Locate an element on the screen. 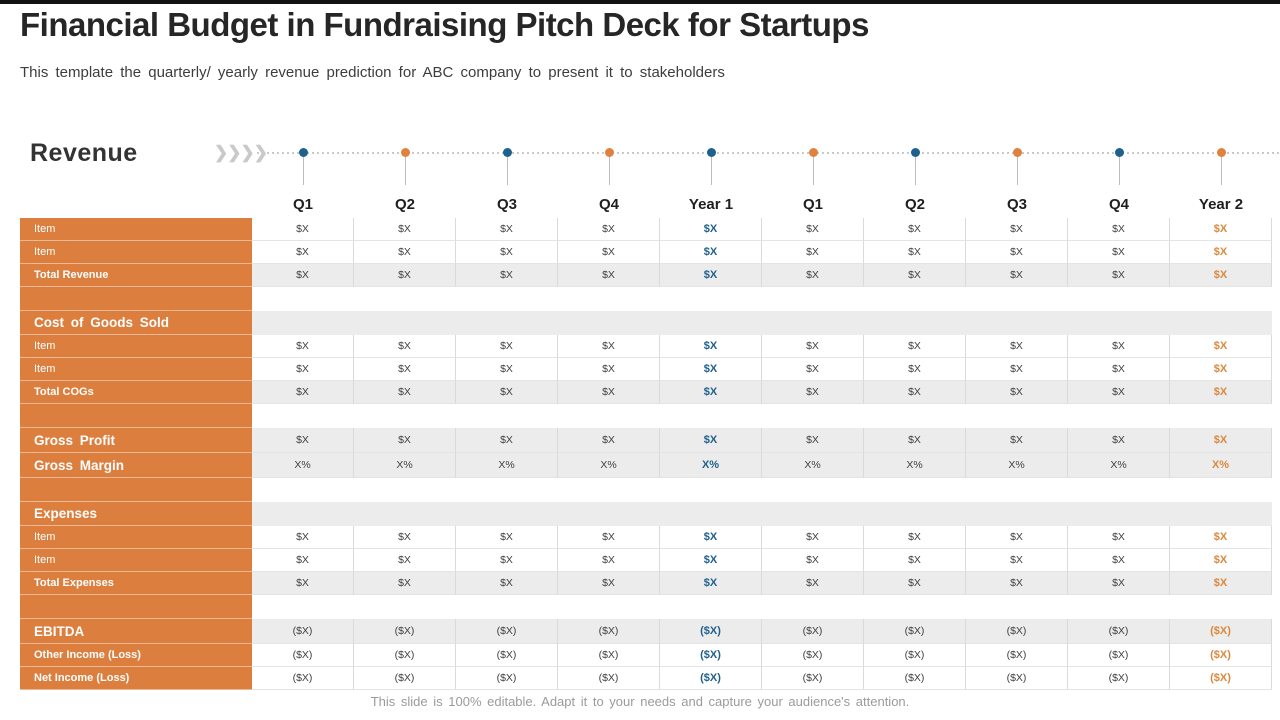 This screenshot has width=1280, height=720. column-header: Year 1 is located at coordinates (711, 204).